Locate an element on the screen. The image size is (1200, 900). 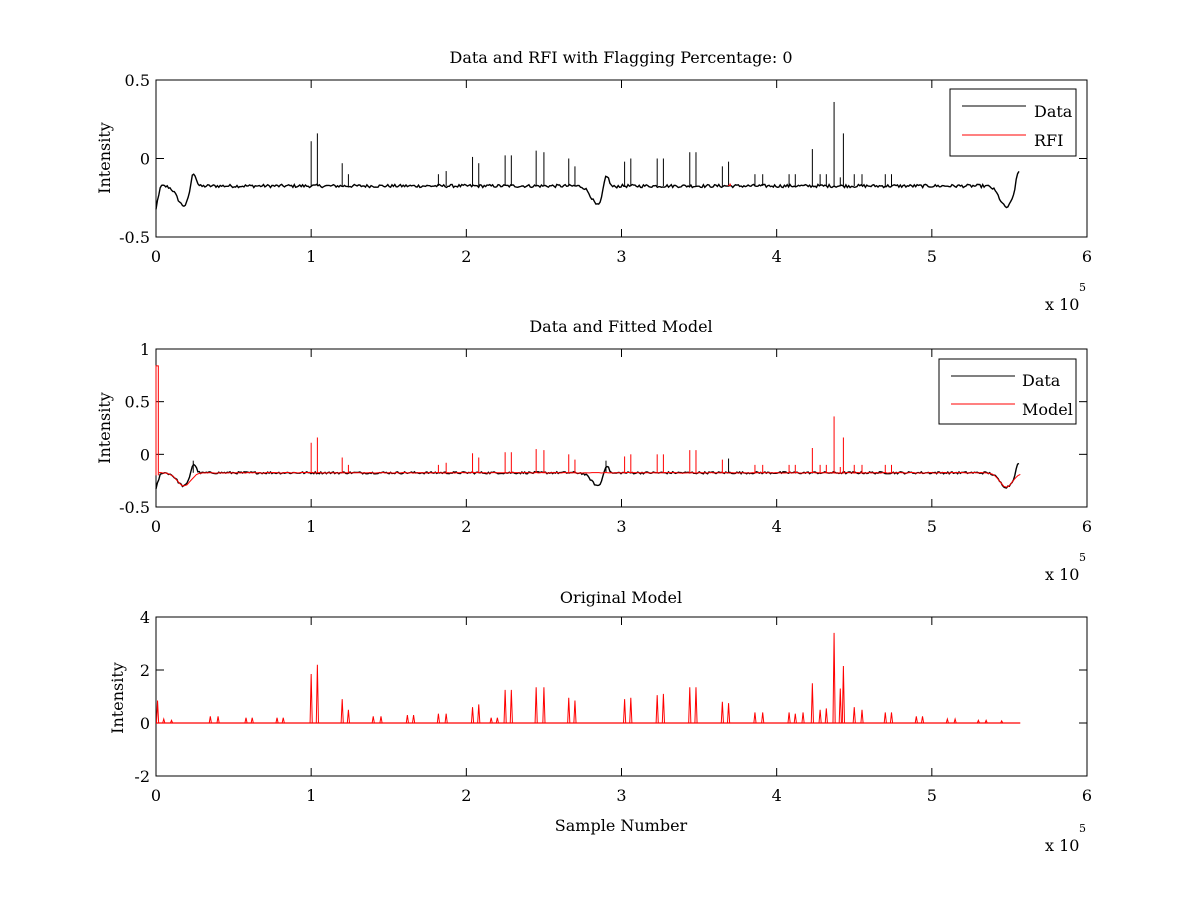
panel-2-xtick-label: 0 is located at coordinates (156, 526).